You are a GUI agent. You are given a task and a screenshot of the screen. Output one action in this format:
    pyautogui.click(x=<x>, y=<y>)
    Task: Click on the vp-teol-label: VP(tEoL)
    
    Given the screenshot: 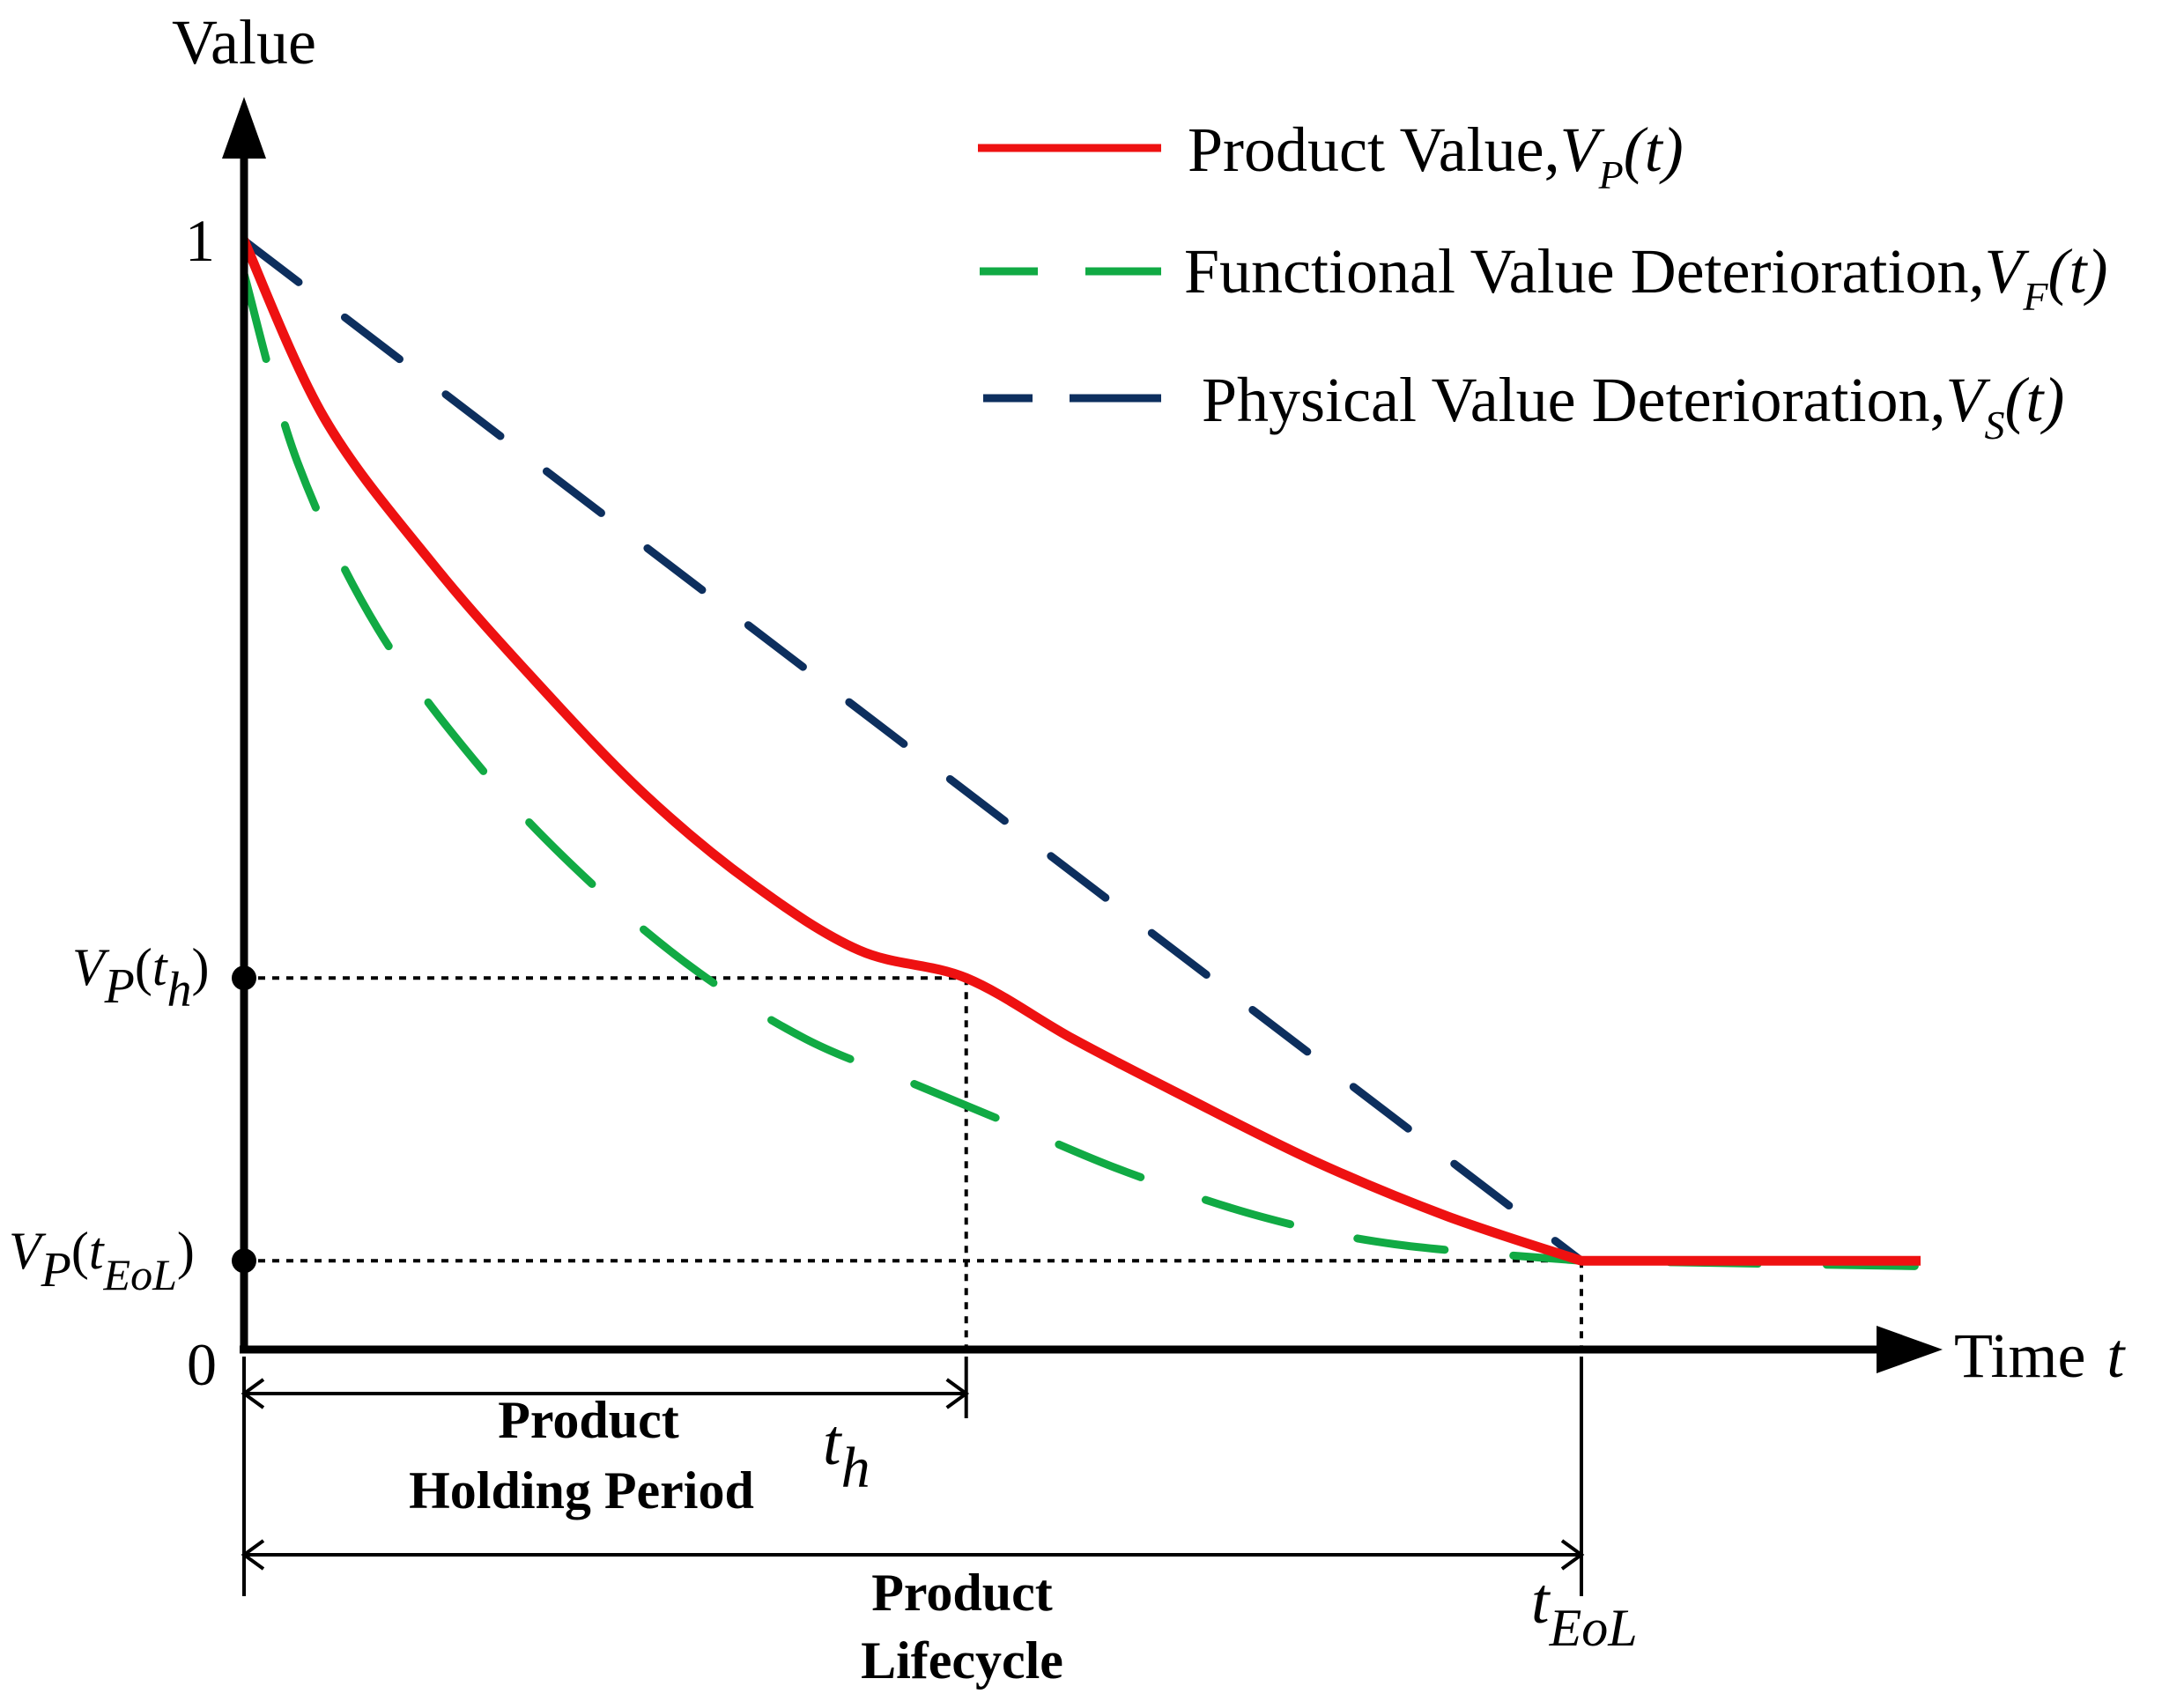 What is the action you would take?
    pyautogui.click(x=102, y=1260)
    